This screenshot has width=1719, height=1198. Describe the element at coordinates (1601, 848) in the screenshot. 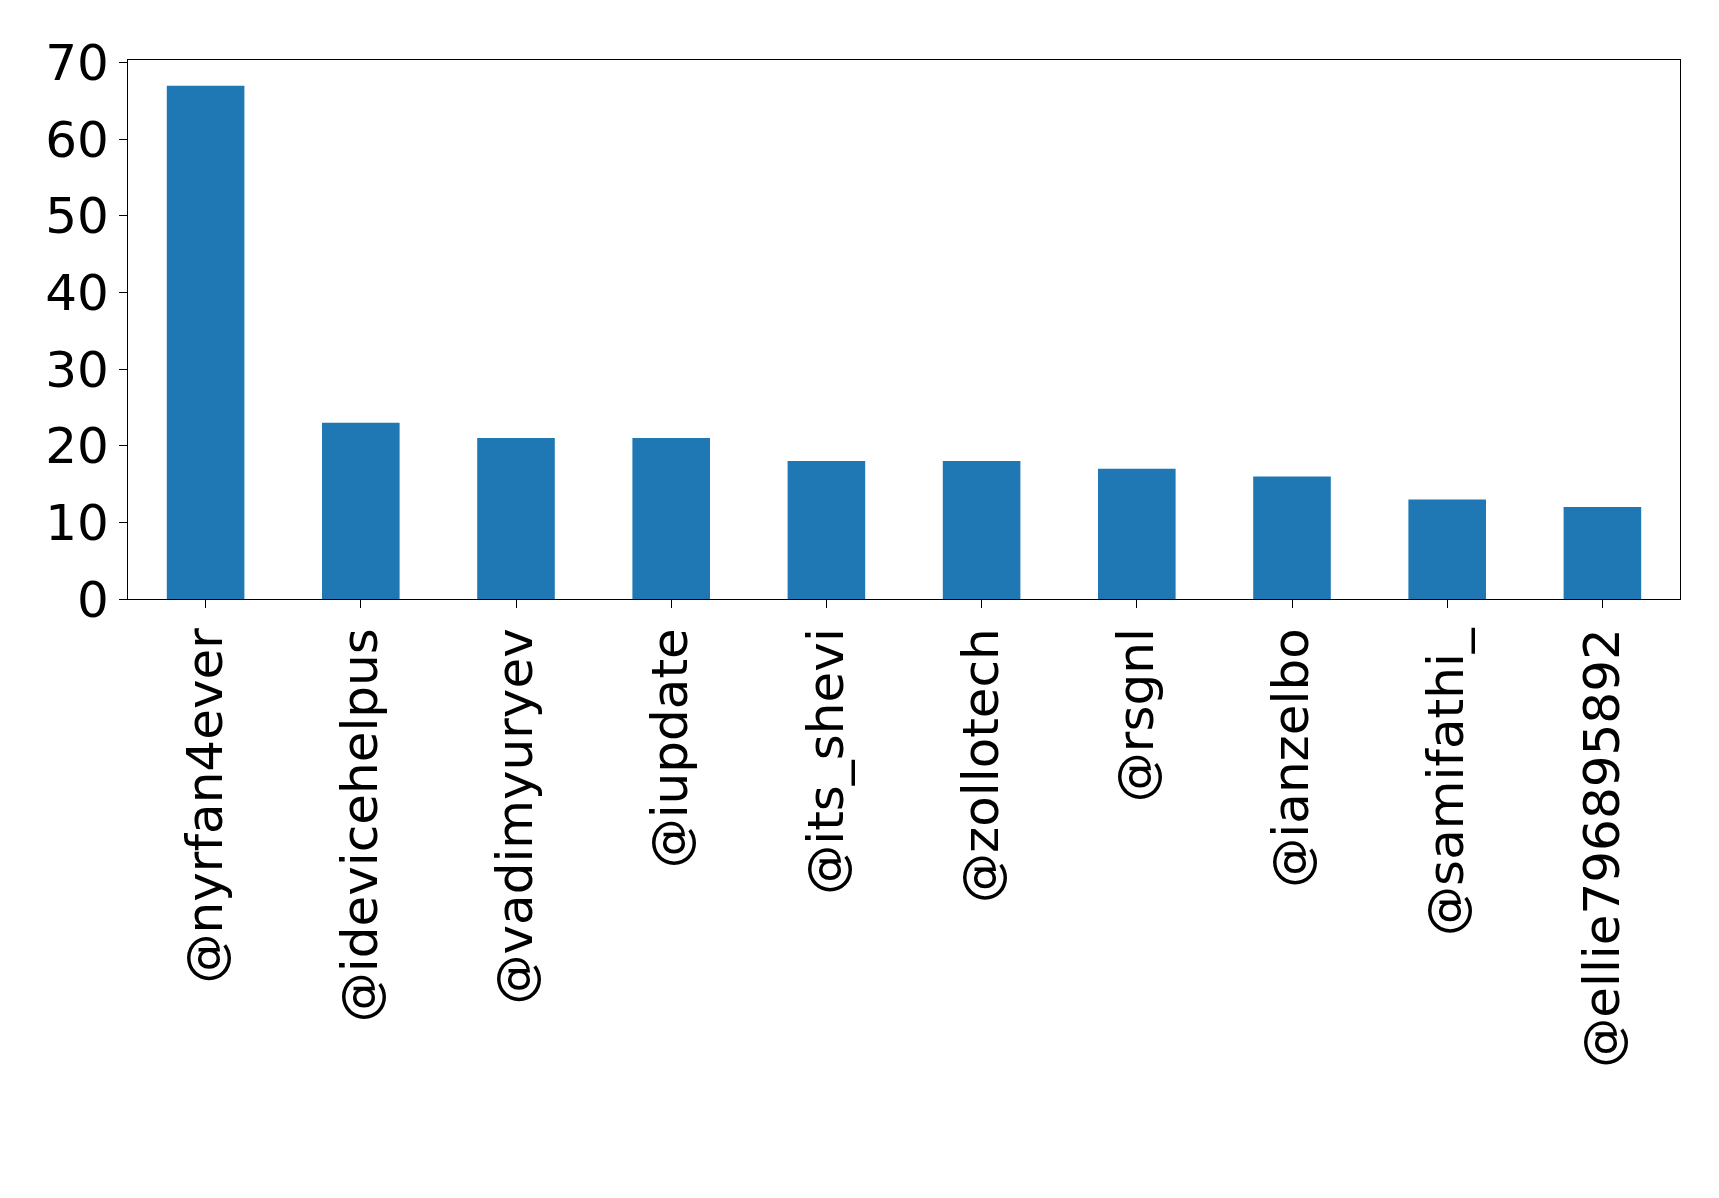

I see `x-tick-label: @ellie796895892` at that location.